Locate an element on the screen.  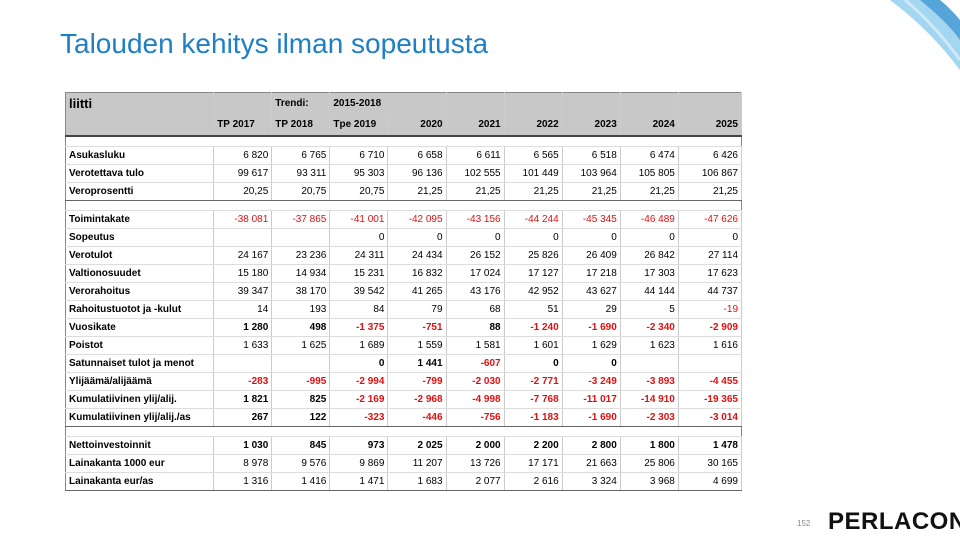
table-cell: 24 167 is located at coordinates (243, 255).